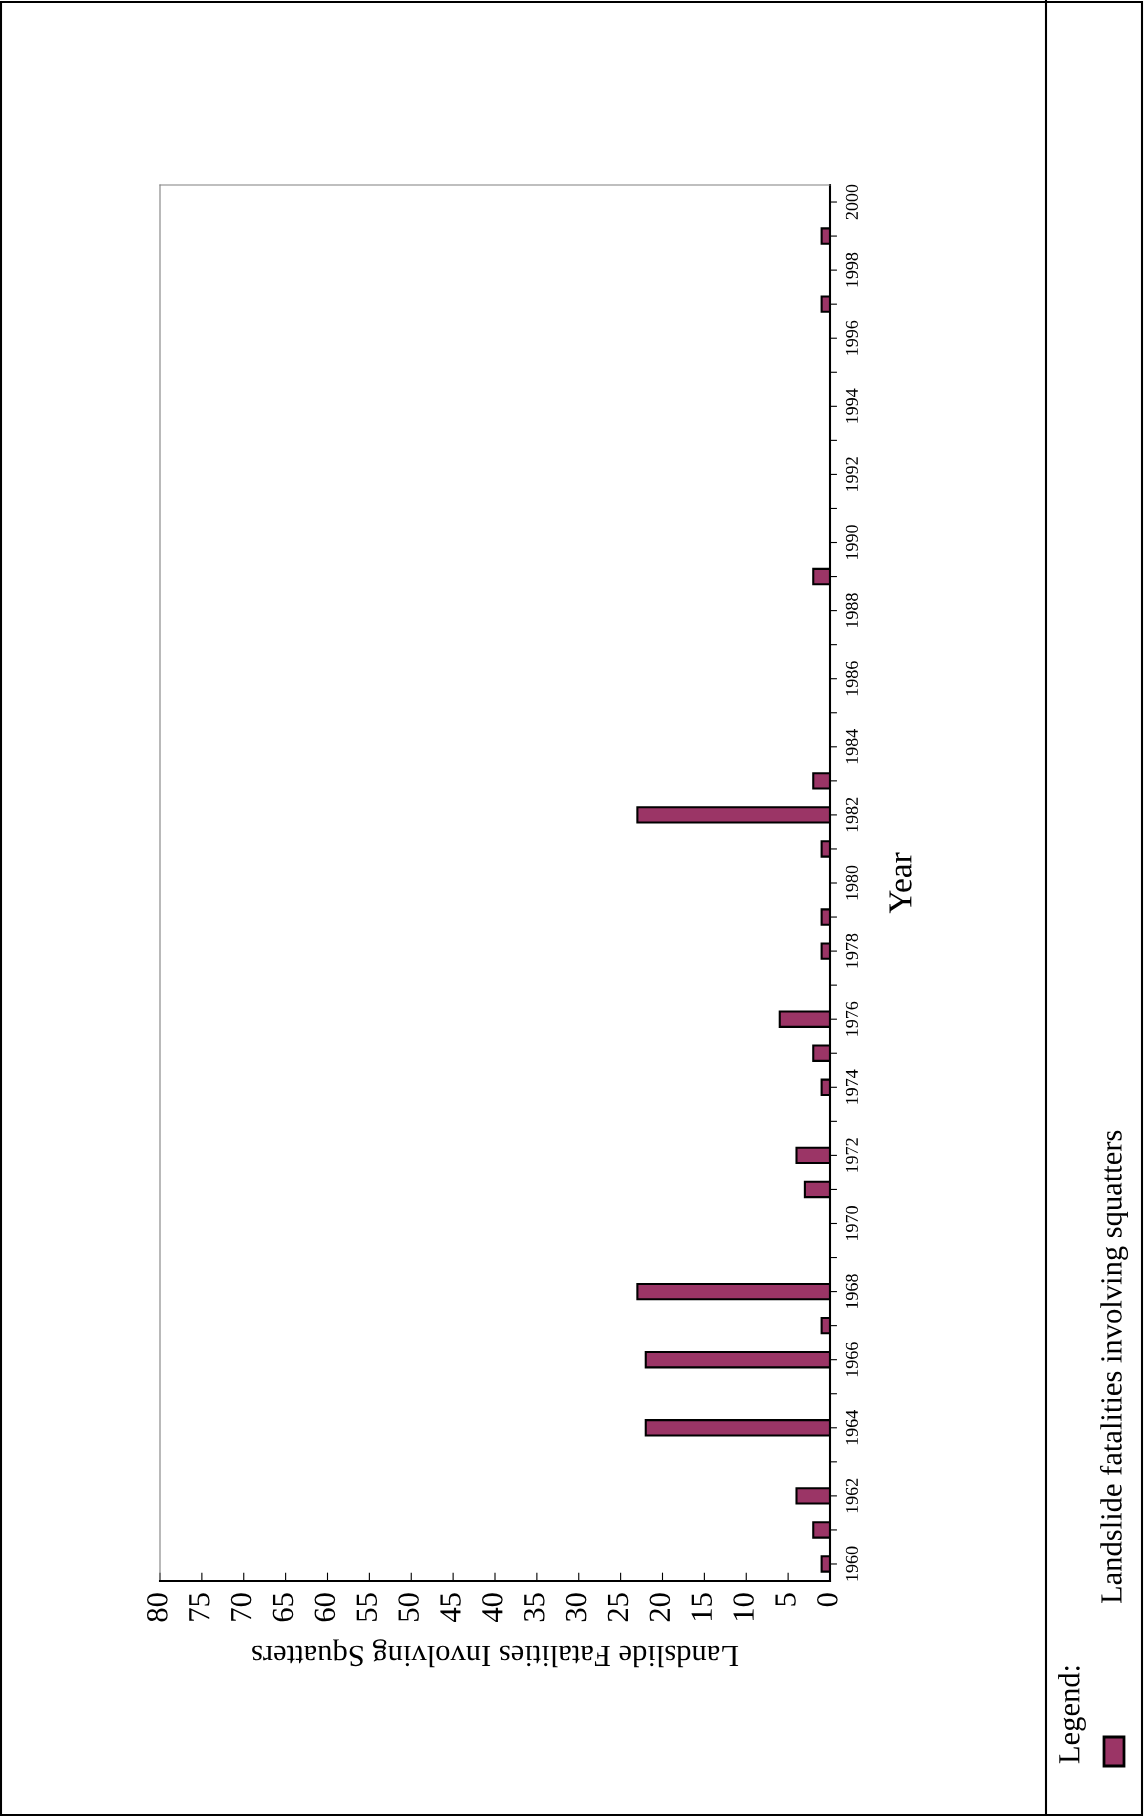  What do you see at coordinates (851, 1495) in the screenshot?
I see `y-tick-label: 1962` at bounding box center [851, 1495].